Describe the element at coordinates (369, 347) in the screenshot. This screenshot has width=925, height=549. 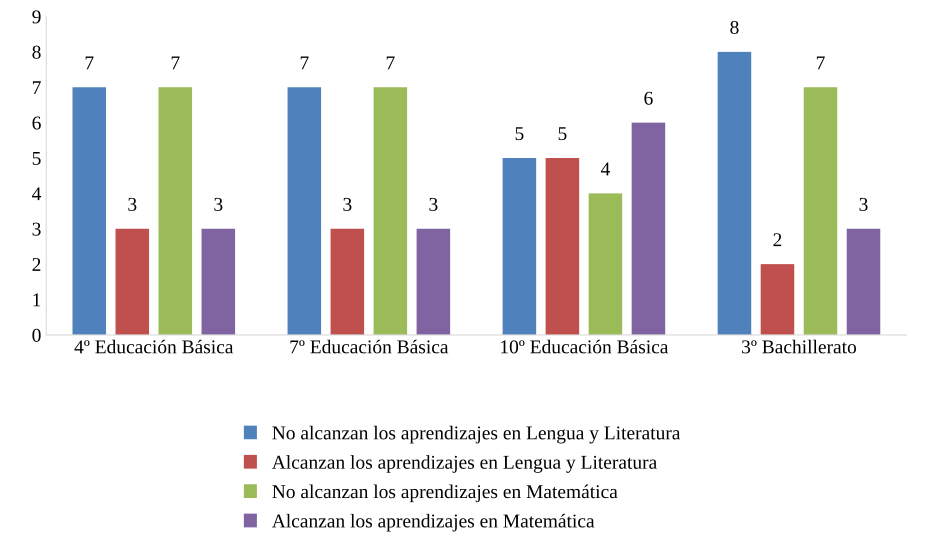
I see `x-tick-label: 7º Educación Básica` at that location.